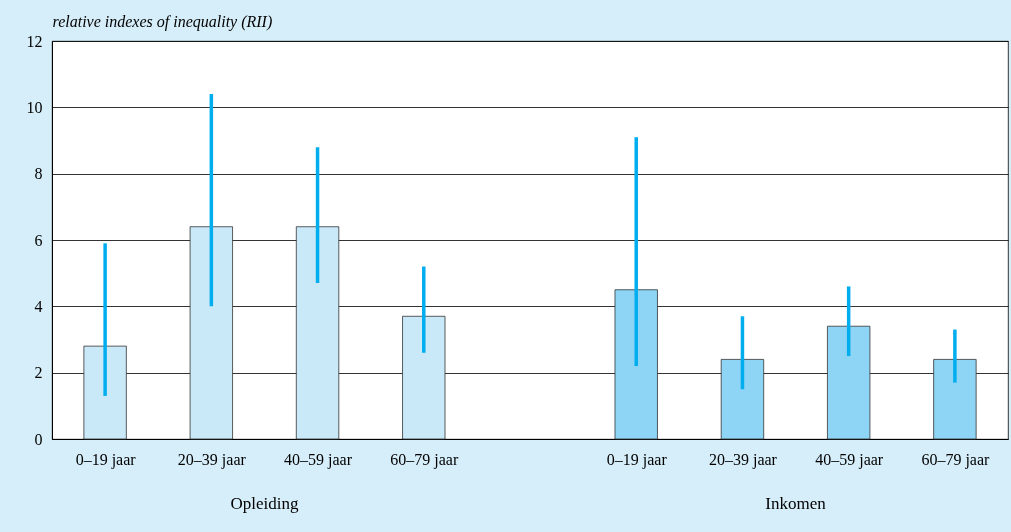 The width and height of the screenshot is (1011, 532). I want to click on y-tick-label: 10, so click(34, 107).